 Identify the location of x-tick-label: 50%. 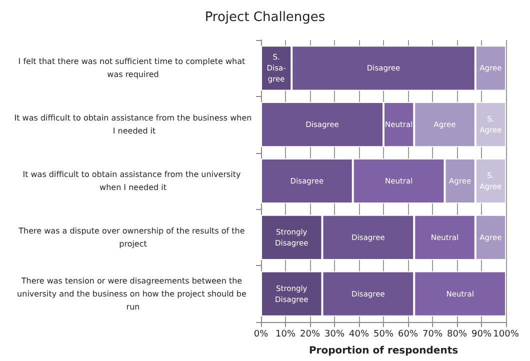
(383, 335).